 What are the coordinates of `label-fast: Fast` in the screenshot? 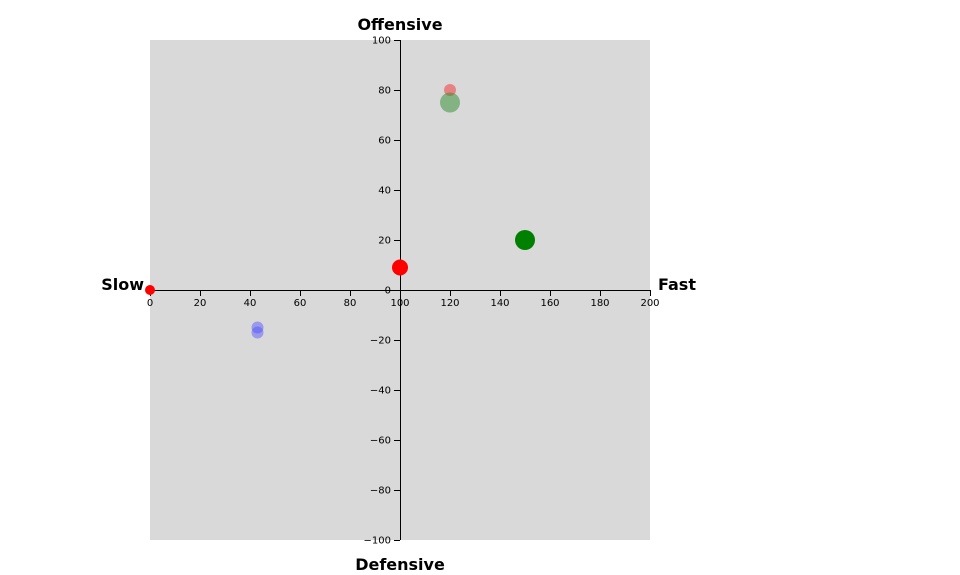 It's located at (677, 284).